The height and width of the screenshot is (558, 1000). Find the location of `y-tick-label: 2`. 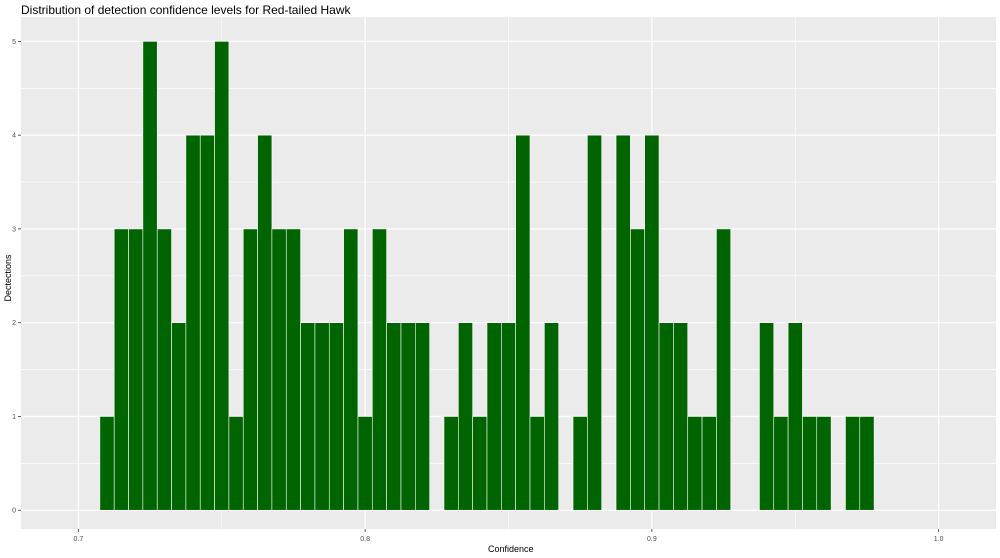

y-tick-label: 2 is located at coordinates (14, 323).